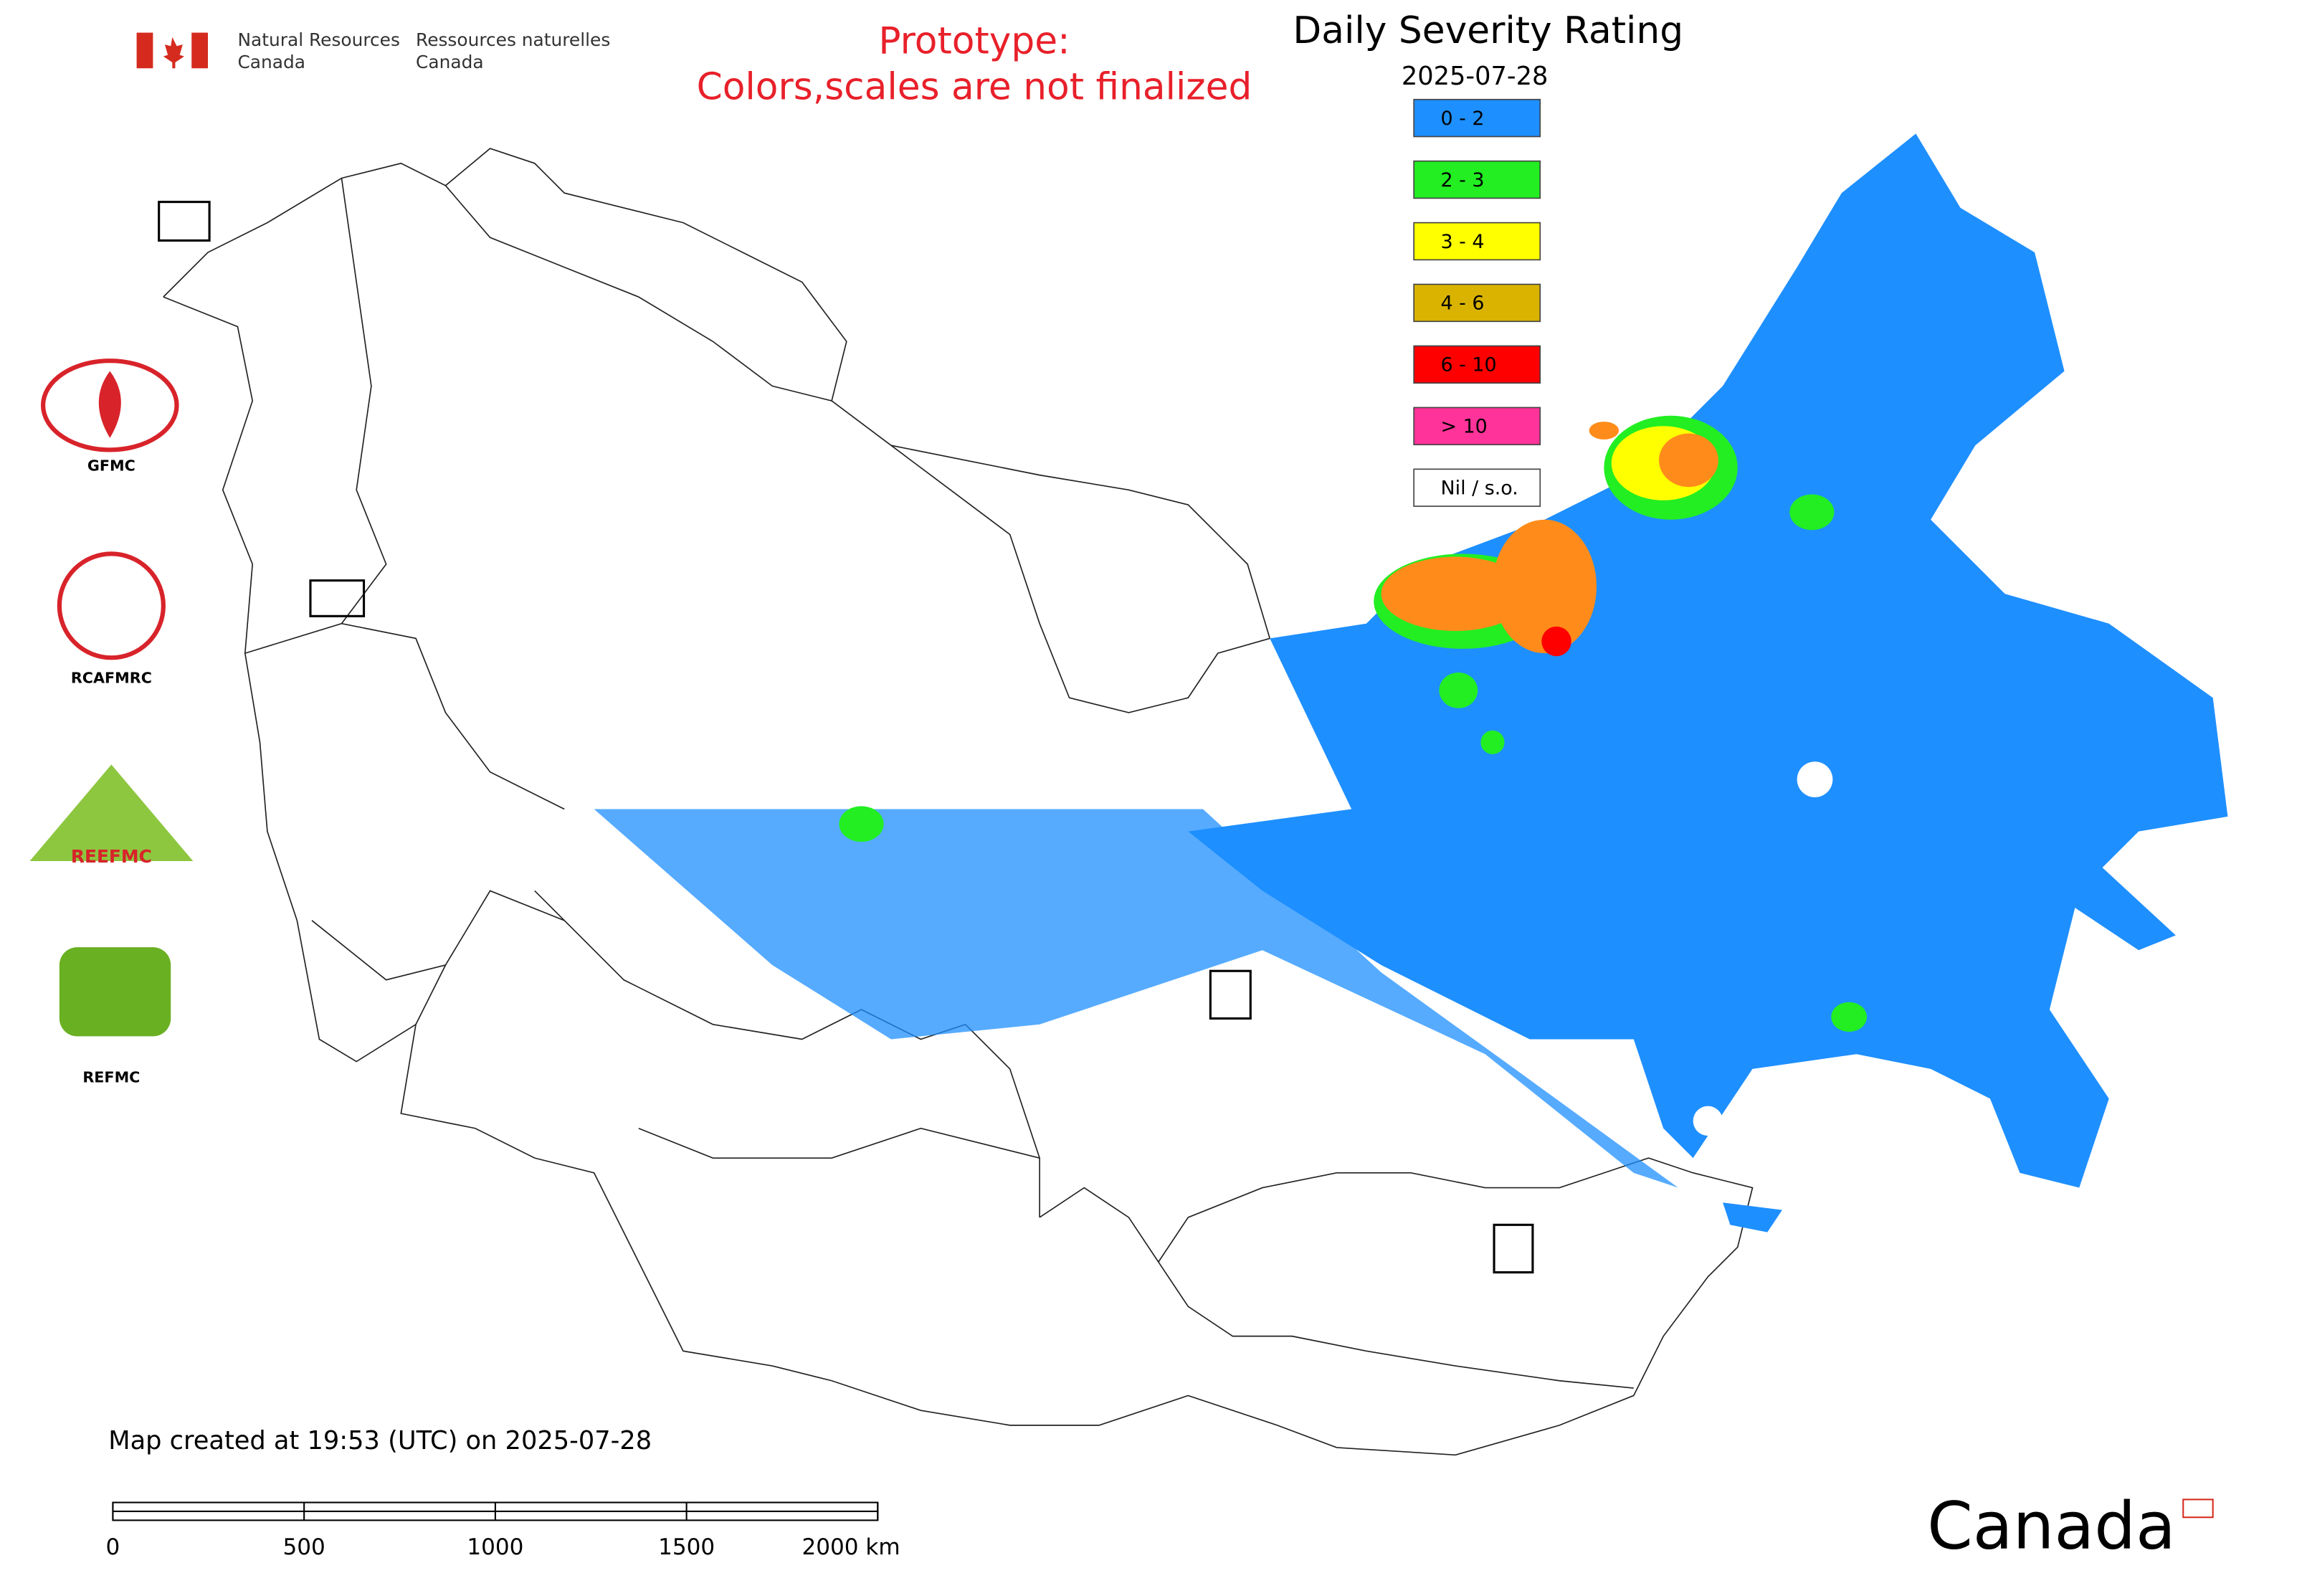  What do you see at coordinates (380, 1440) in the screenshot?
I see `created-note: Map created at 19:53 (UTC) on 2025-07-28` at bounding box center [380, 1440].